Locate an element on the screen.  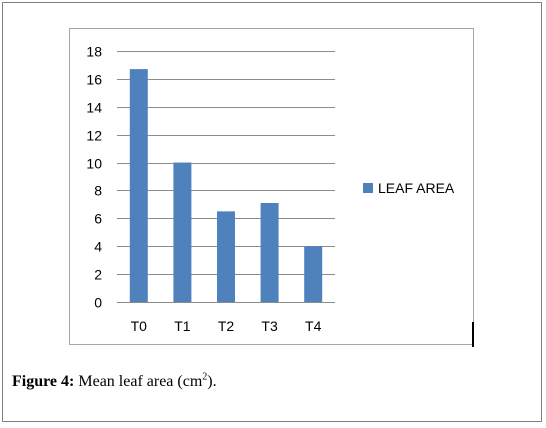
y-tick-label: 18 is located at coordinates (94, 52).